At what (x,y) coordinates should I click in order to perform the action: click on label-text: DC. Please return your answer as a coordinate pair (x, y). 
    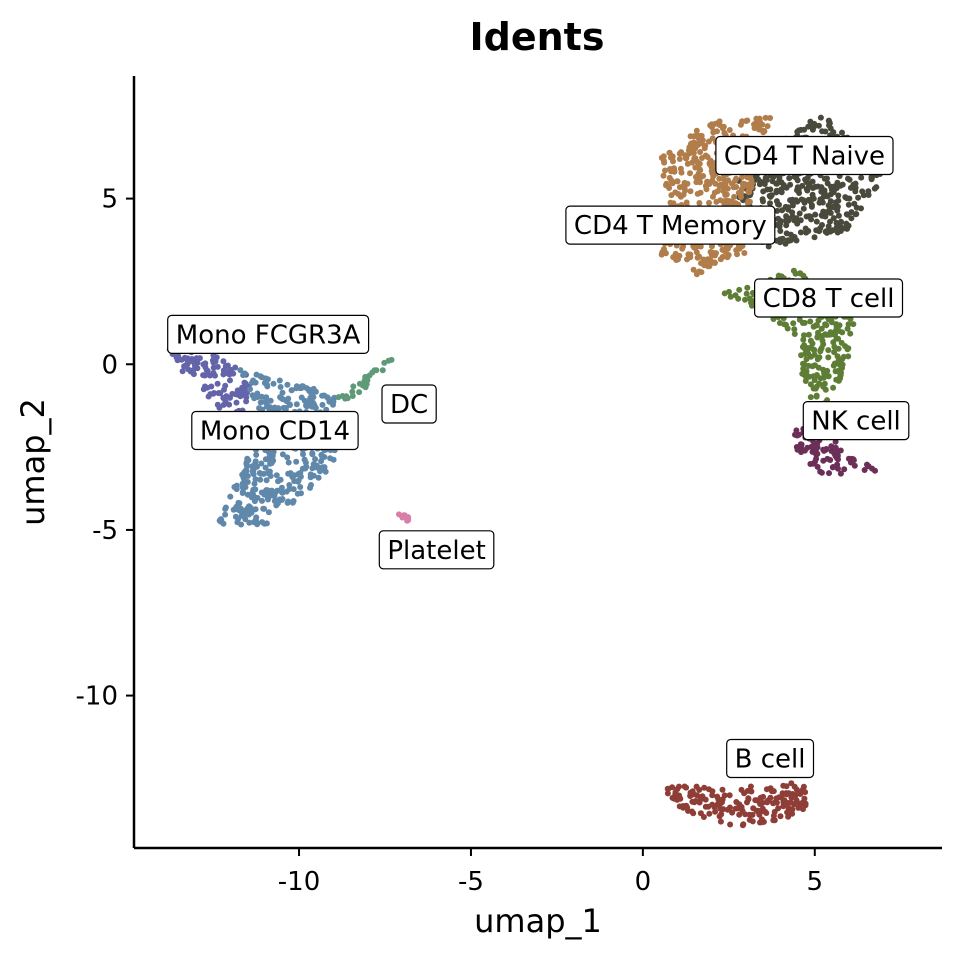
    Looking at the image, I should click on (409, 405).